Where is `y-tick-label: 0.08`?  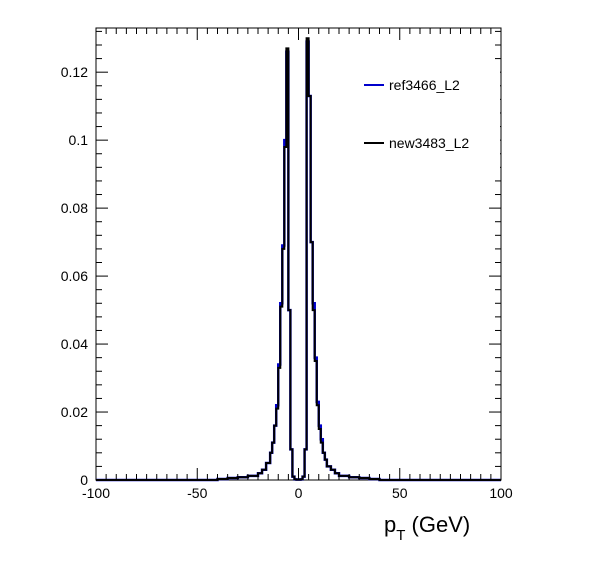 y-tick-label: 0.08 is located at coordinates (74, 208).